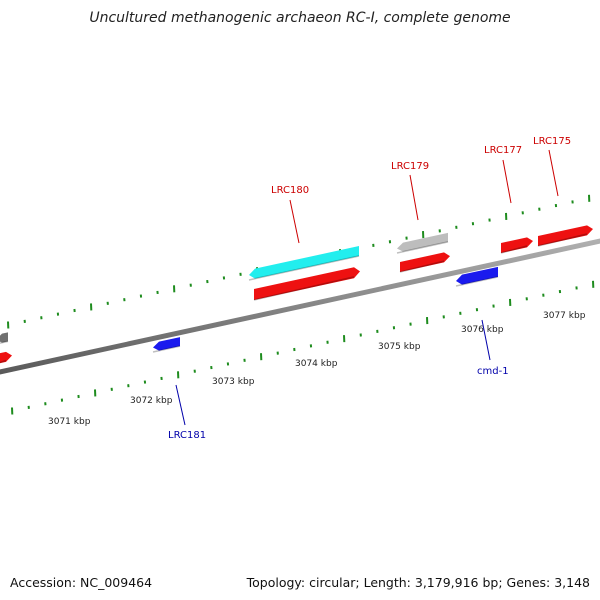 This screenshot has width=600, height=600. Describe the element at coordinates (503, 150) in the screenshot. I see `gene-label: LRC177` at that location.